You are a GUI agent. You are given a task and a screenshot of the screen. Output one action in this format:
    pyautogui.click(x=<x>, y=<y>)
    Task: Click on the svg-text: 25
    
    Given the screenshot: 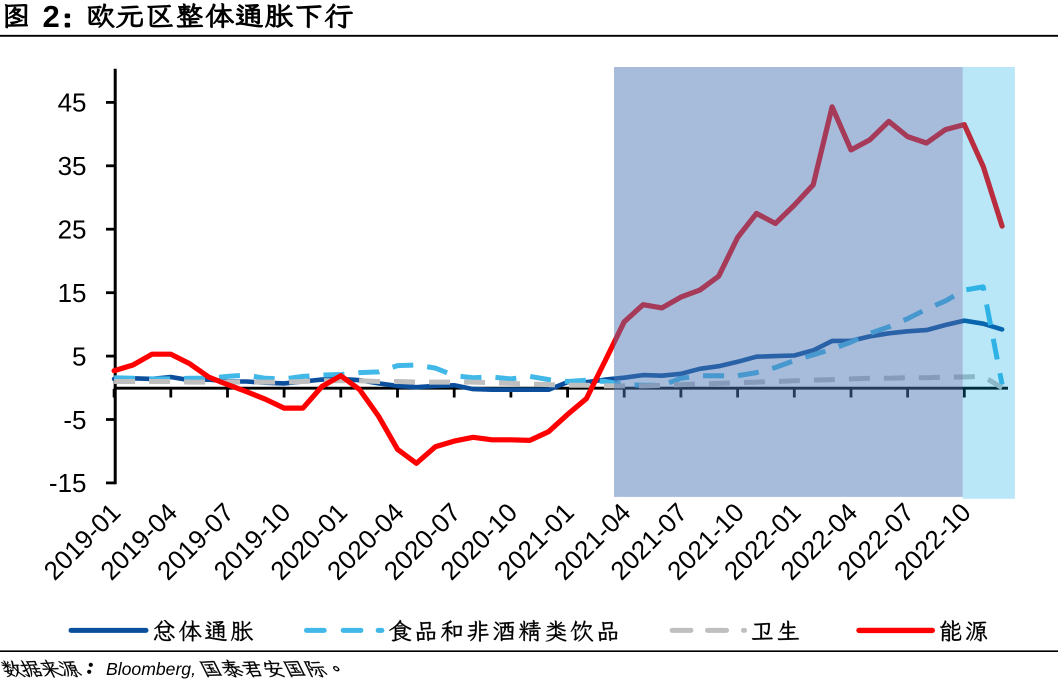 What is the action you would take?
    pyautogui.click(x=72, y=230)
    